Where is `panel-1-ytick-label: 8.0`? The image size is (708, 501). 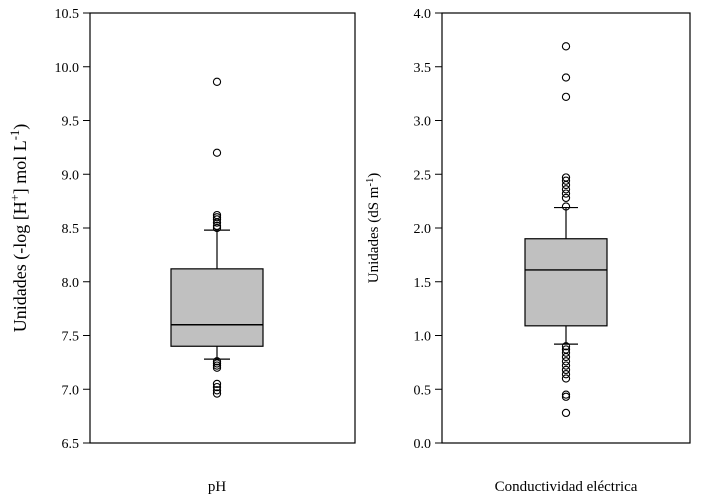 panel-1-ytick-label: 8.0 is located at coordinates (71, 283).